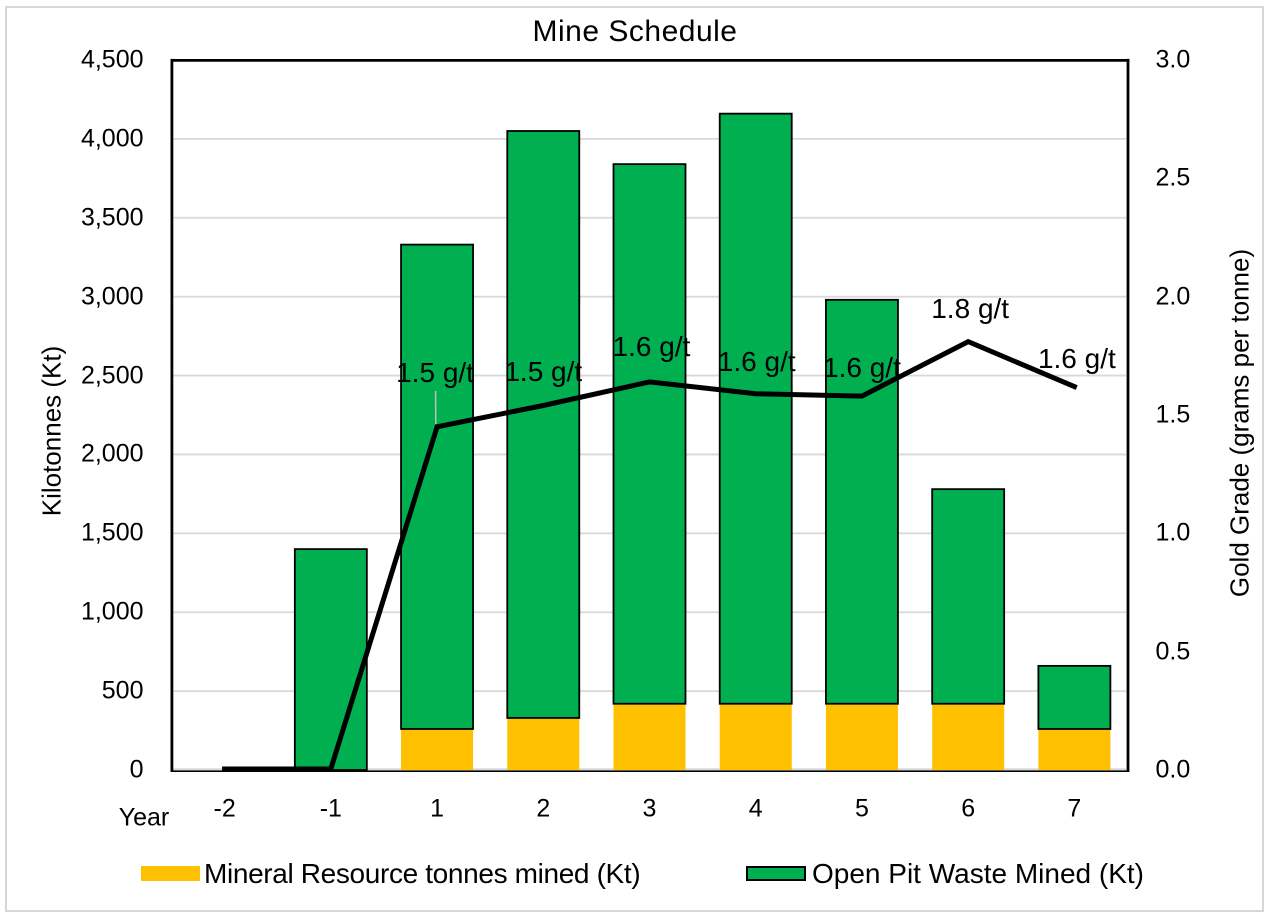 This screenshot has width=1280, height=919. Describe the element at coordinates (755, 808) in the screenshot. I see `x-axis-tick: 4` at that location.